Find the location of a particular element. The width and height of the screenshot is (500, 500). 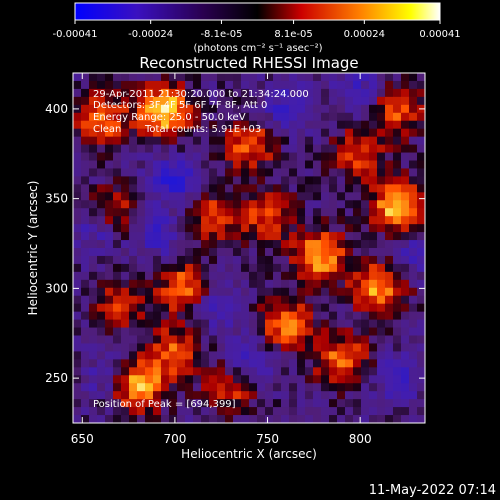

x-tick-label: 700 is located at coordinates (174, 439).